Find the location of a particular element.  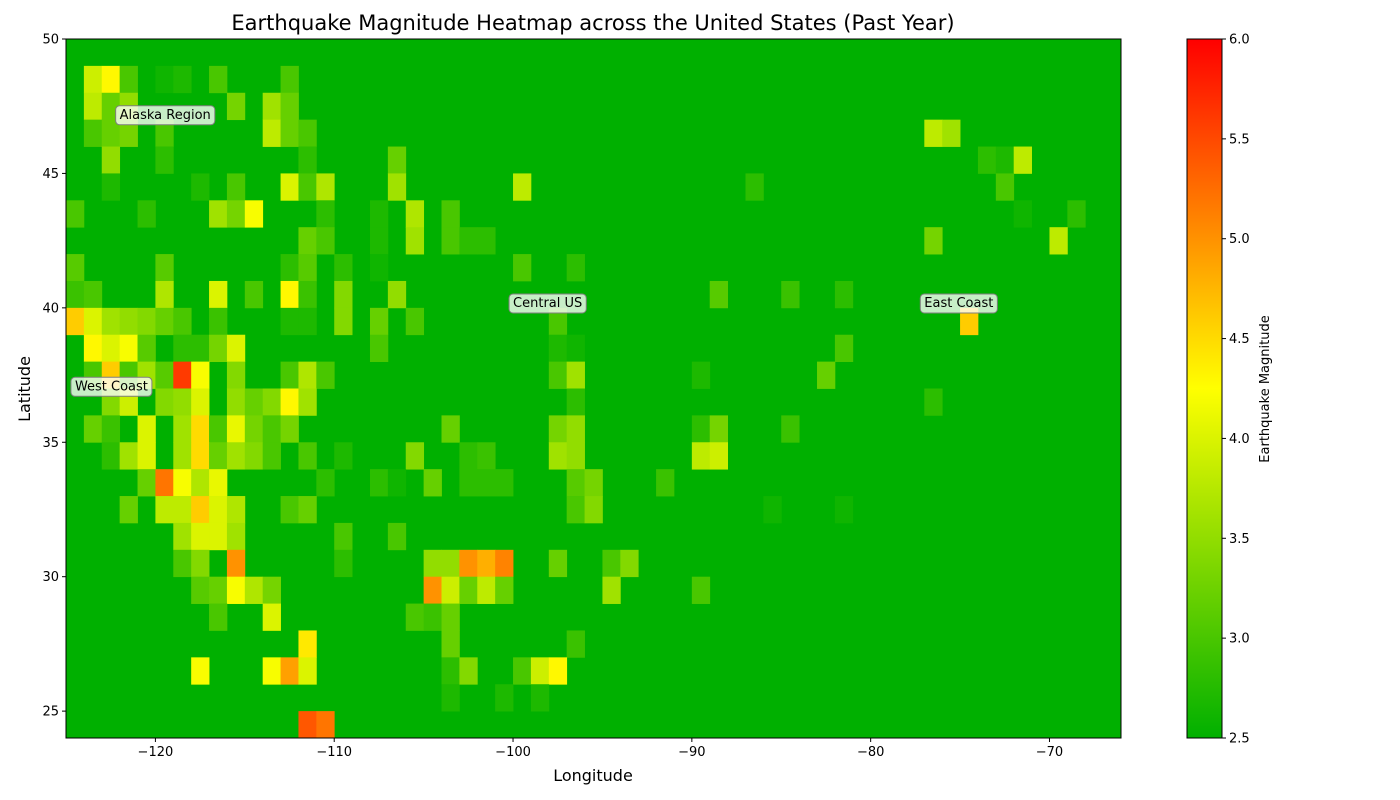

annotation-text: Alaska Region is located at coordinates (165, 115).